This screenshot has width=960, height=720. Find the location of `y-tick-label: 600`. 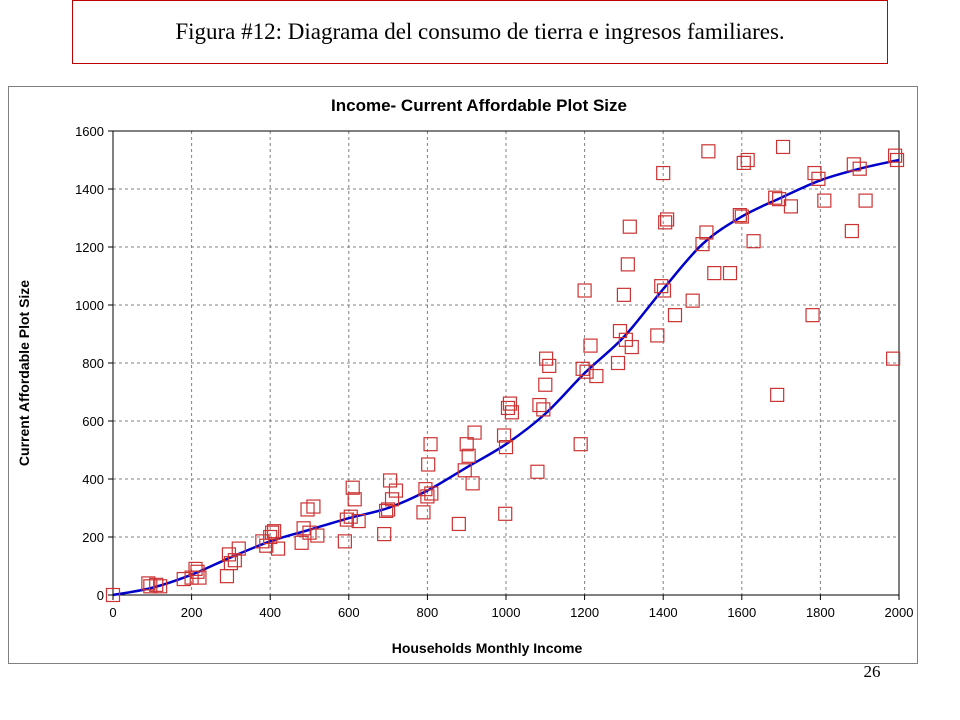

y-tick-label: 600 is located at coordinates (93, 421).